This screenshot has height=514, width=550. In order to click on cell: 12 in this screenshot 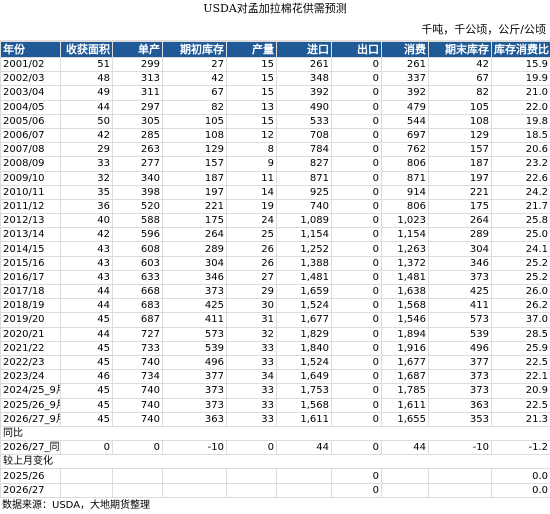, I will do `click(252, 135)`.